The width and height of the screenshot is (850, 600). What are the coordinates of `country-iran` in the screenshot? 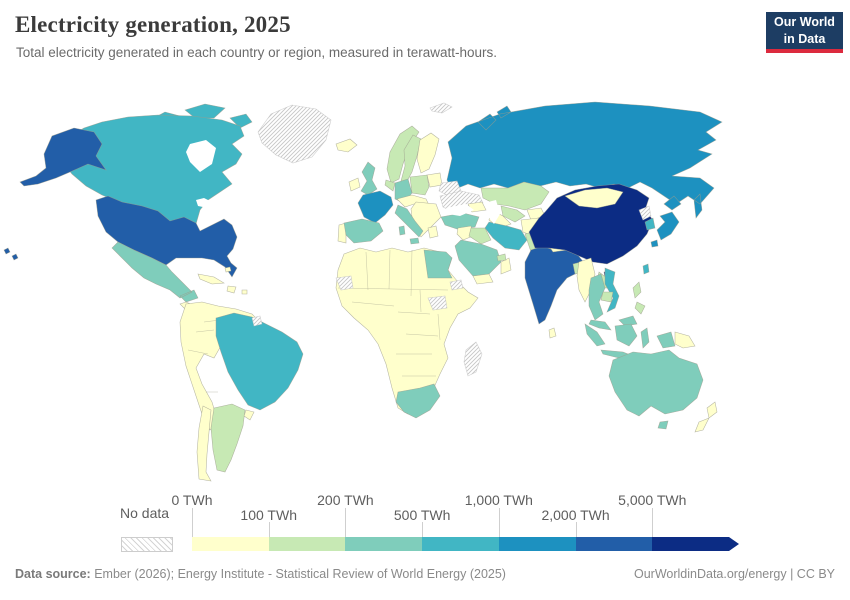 It's located at (506, 236).